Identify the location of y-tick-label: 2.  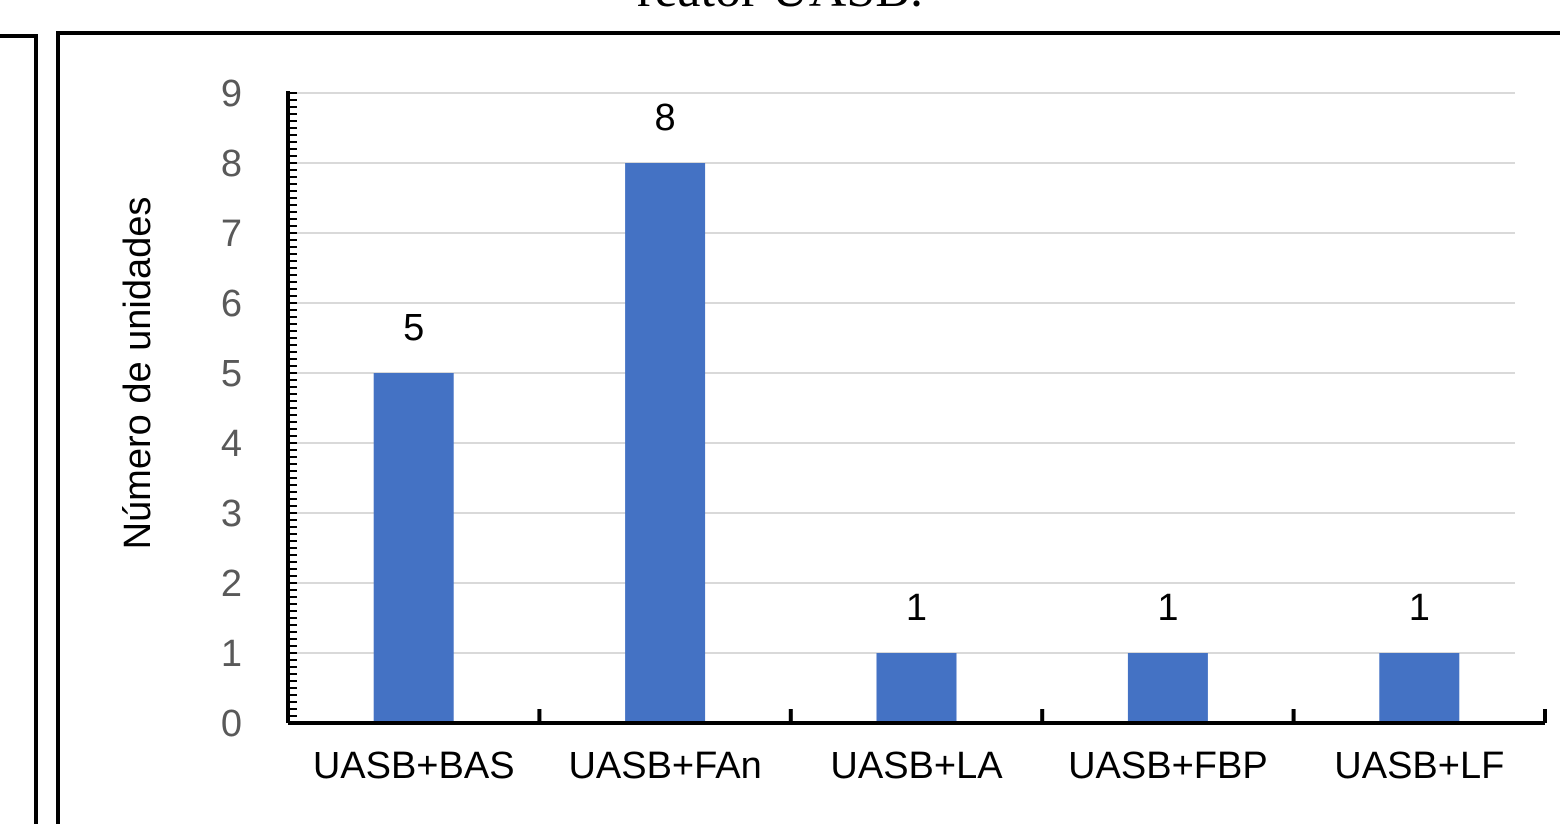
(231, 584).